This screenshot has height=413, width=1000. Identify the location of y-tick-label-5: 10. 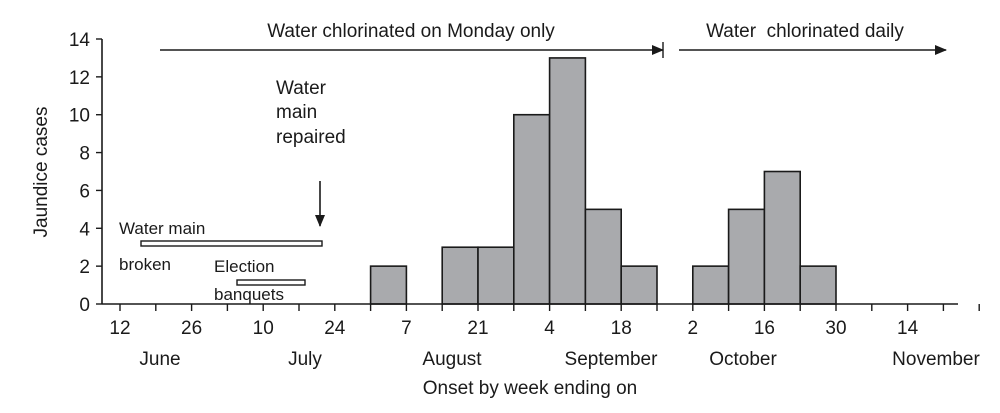
(79, 116).